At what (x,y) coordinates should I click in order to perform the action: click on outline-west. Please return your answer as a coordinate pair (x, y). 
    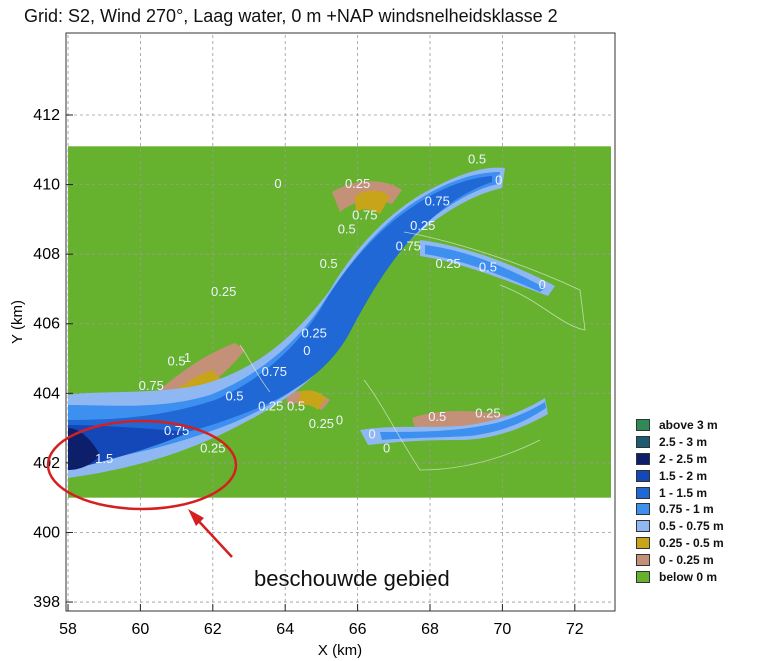
    Looking at the image, I should click on (255, 368).